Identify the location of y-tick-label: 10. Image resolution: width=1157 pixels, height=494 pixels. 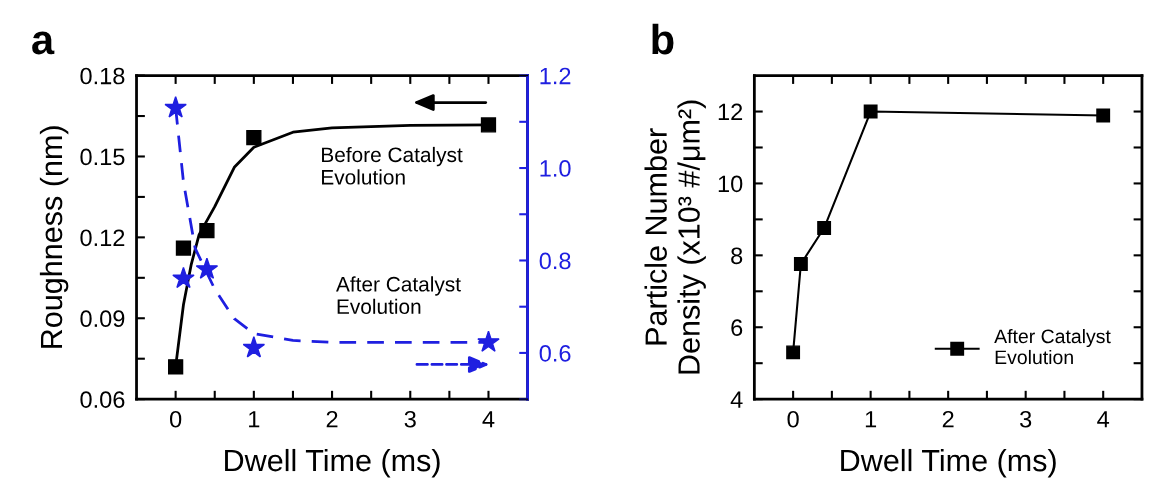
(730, 184).